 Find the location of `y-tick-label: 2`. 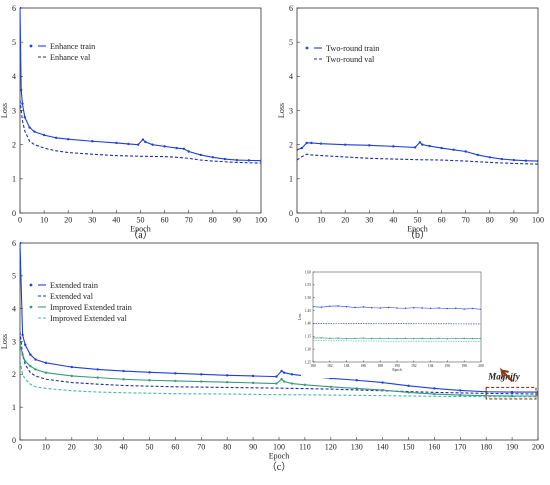

y-tick-label: 2 is located at coordinates (14, 144).